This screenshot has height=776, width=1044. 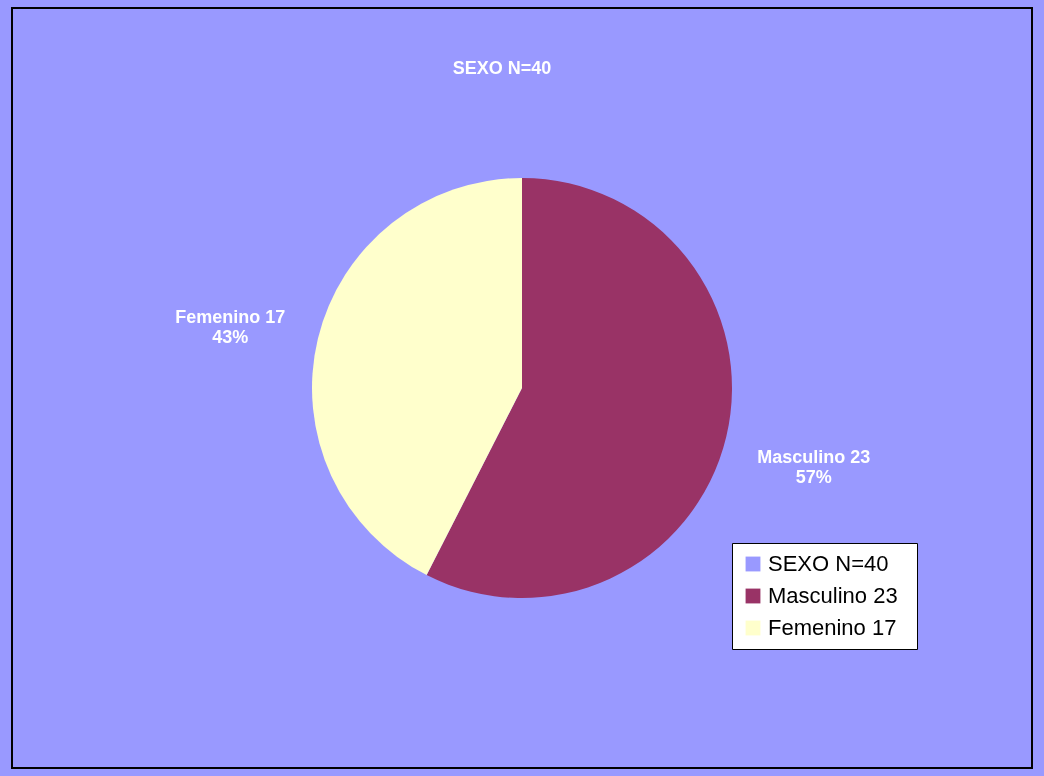 What do you see at coordinates (230, 326) in the screenshot?
I see `data-label: Femenino 17 43%` at bounding box center [230, 326].